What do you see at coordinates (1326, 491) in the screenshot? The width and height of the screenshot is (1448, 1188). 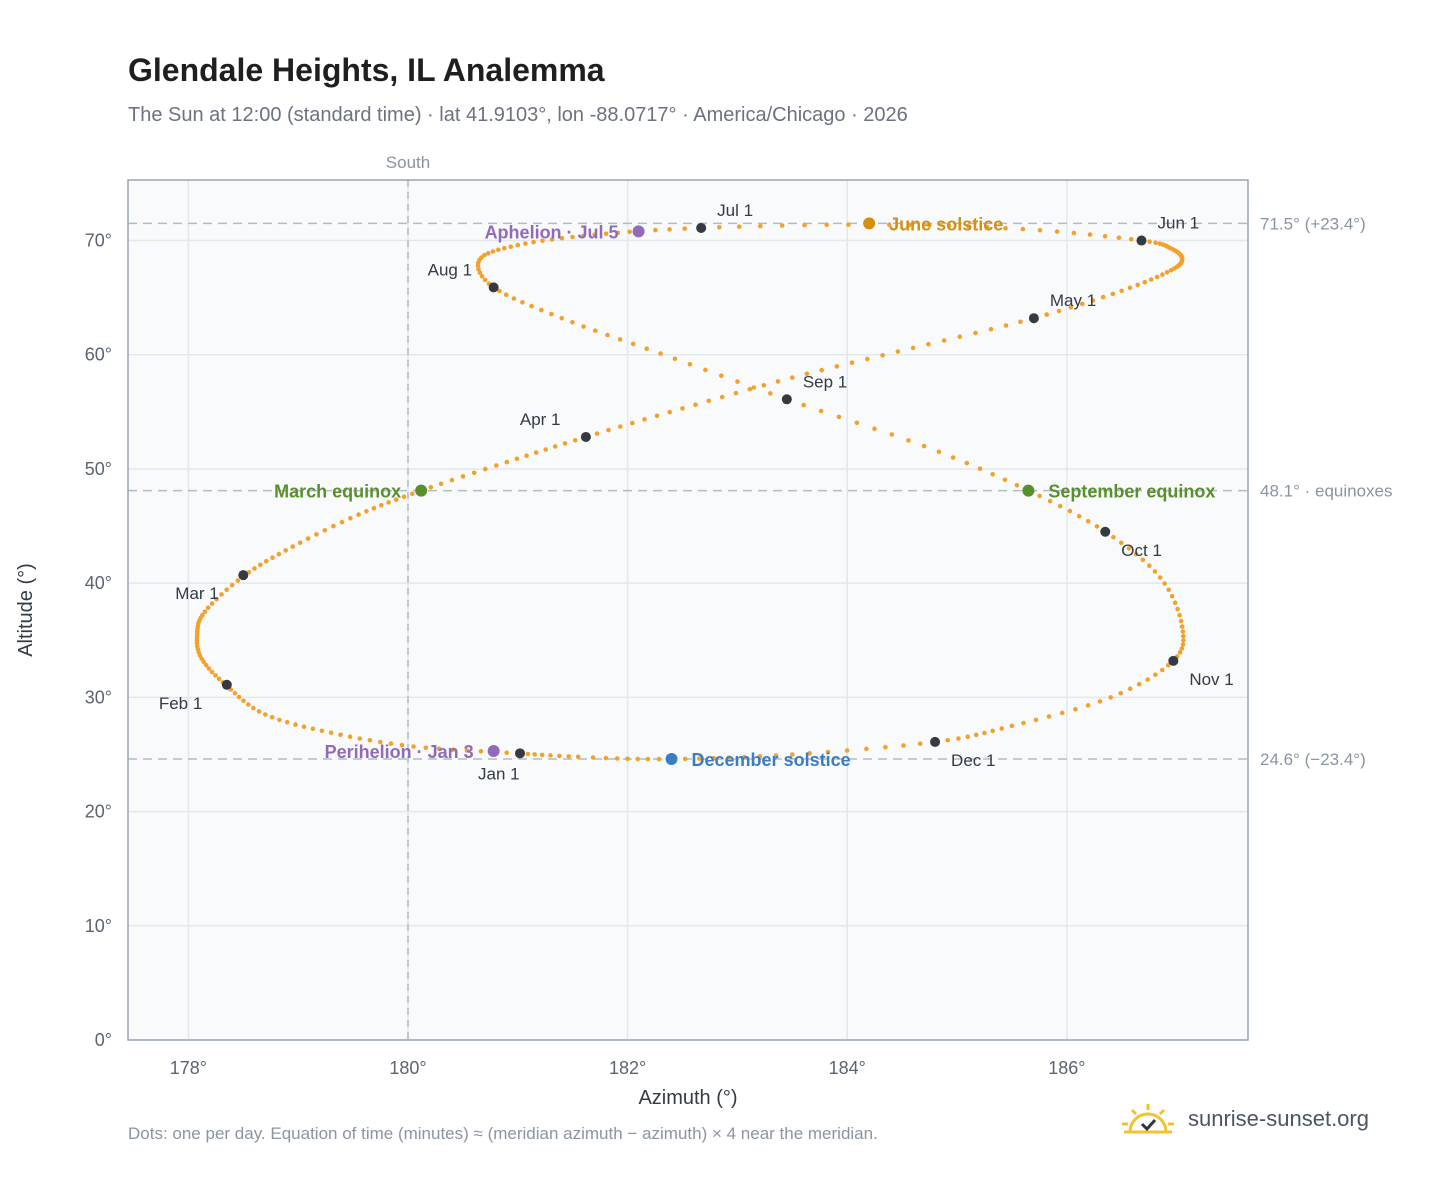 I see `altitude-reference-label: 48.1° · equinoxes` at bounding box center [1326, 491].